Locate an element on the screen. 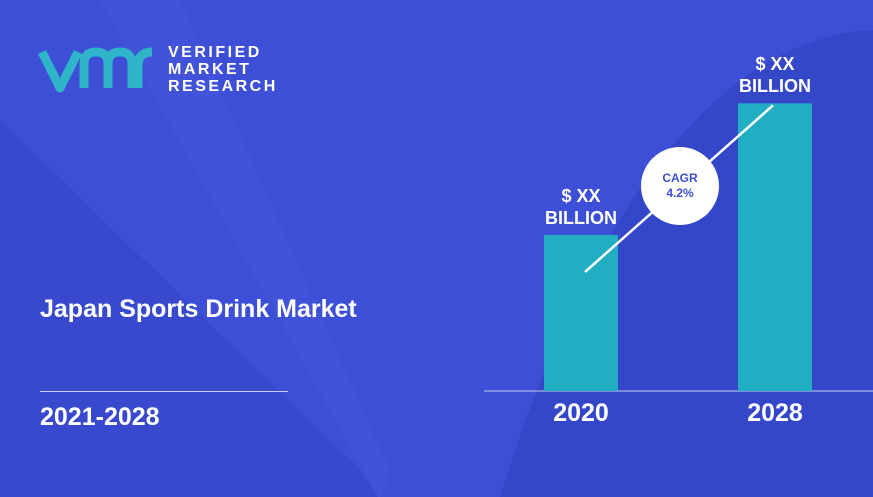  market-title: Japan Sports Drink Market is located at coordinates (198, 309).